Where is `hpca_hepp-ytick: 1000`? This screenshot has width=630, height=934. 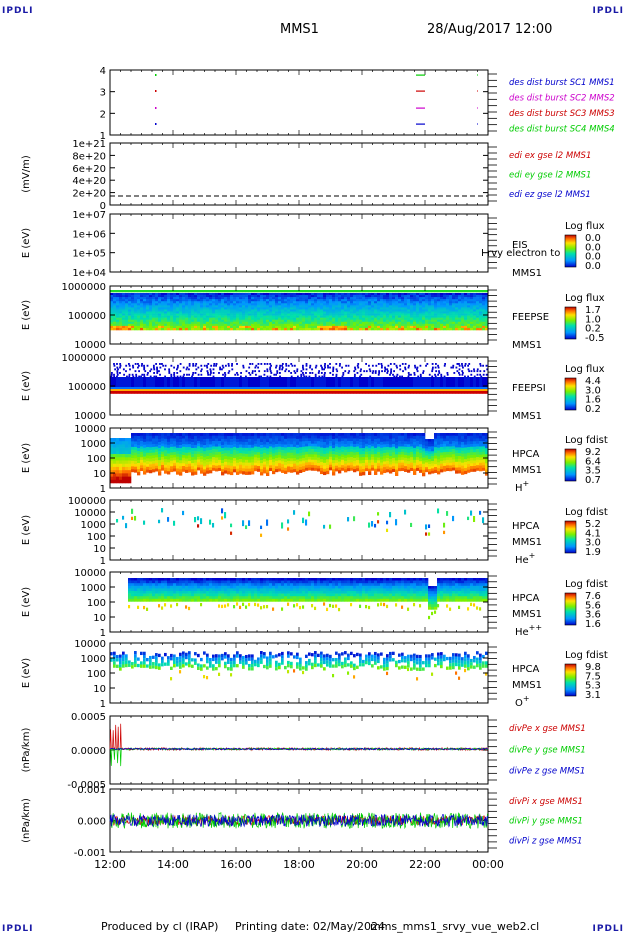 hpca_hepp-ytick: 1000 is located at coordinates (93, 588).